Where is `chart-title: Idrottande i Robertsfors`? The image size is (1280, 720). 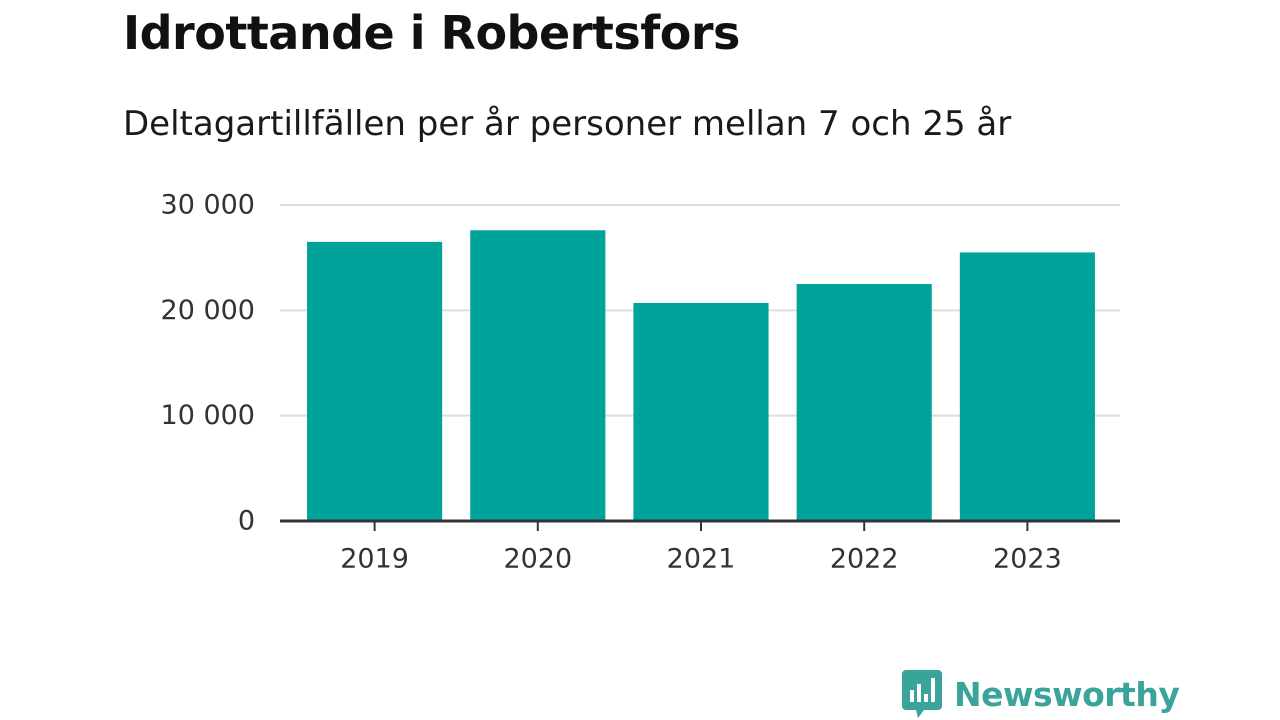 chart-title: Idrottande i Robertsfors is located at coordinates (431, 33).